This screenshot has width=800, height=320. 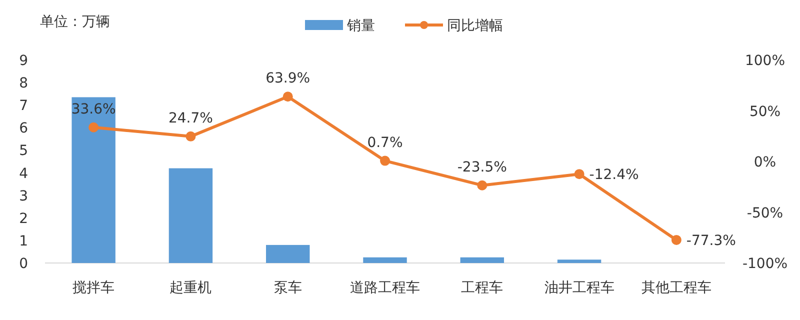 I want to click on y-tick-label: 1, so click(x=23, y=241).